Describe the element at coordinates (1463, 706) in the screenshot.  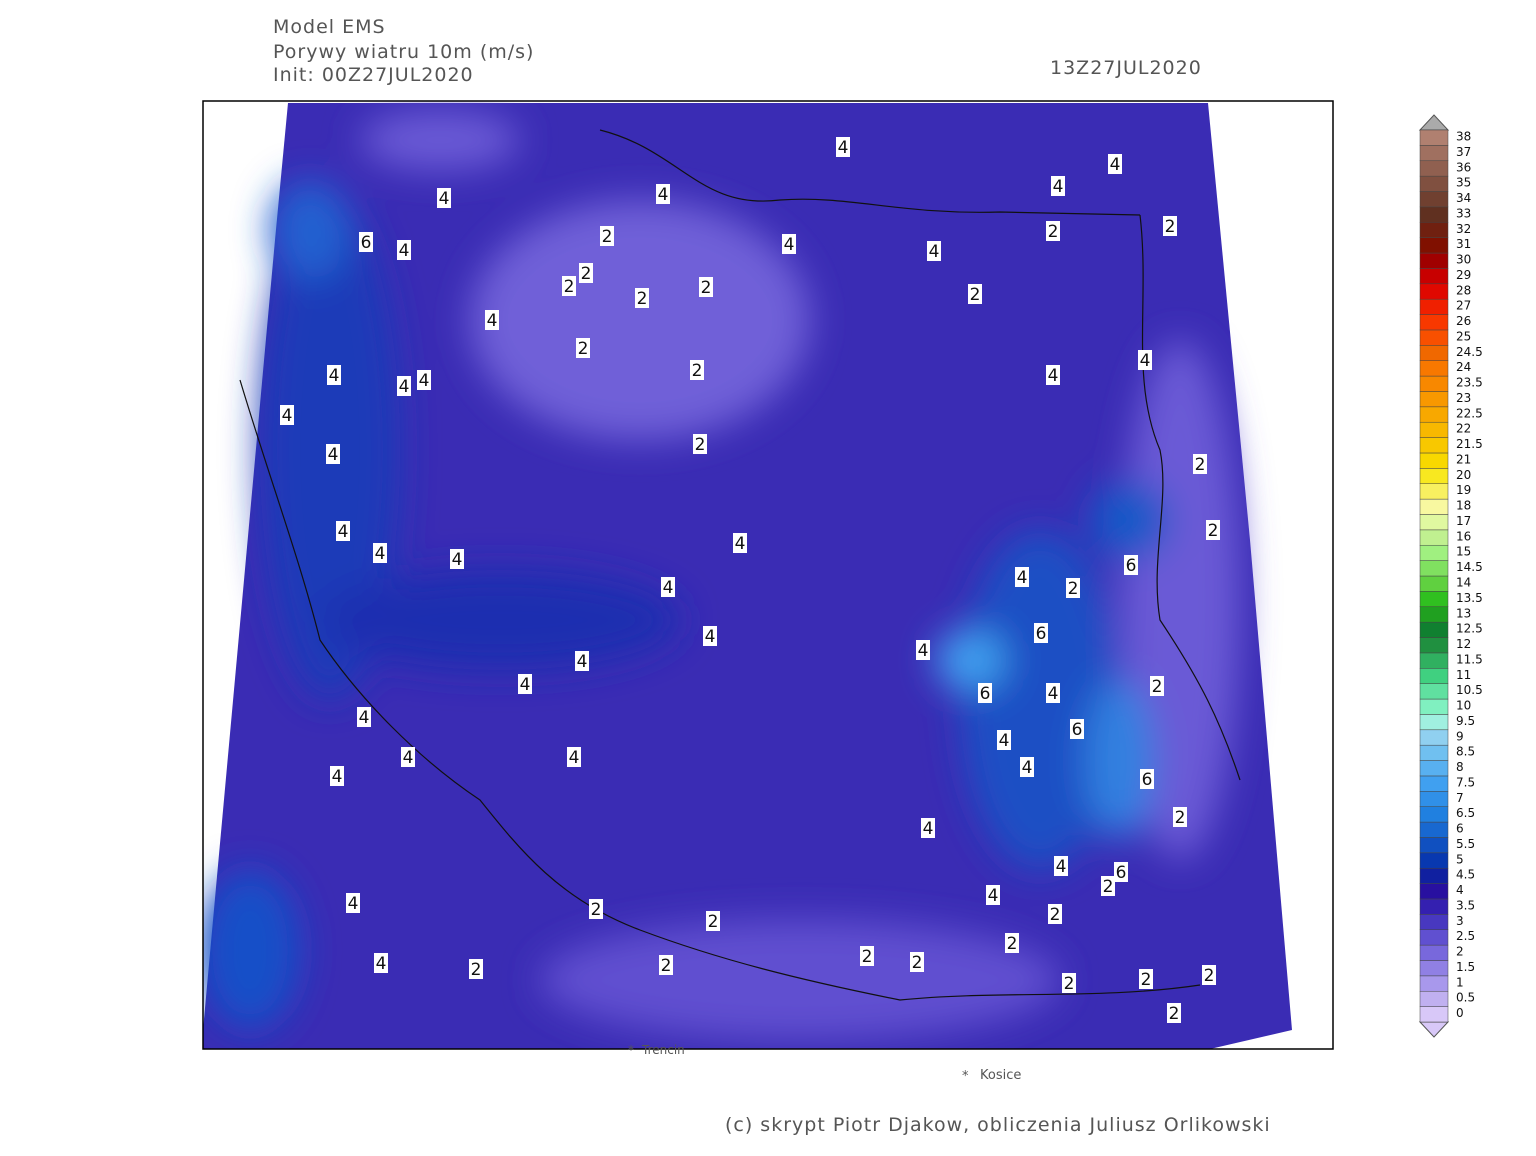
I see `colorbar-label: 10` at that location.